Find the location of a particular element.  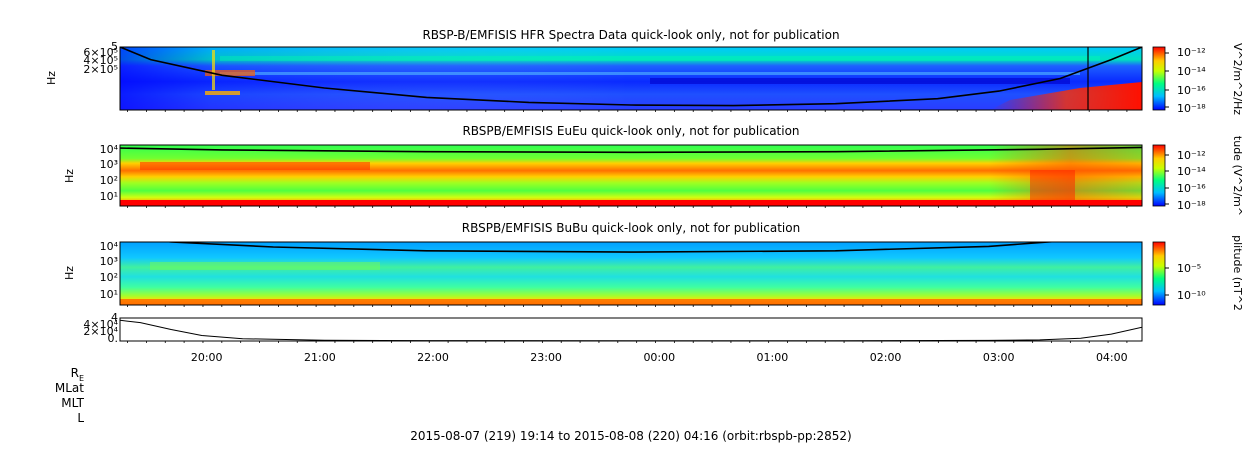

panel3-colorbar: 10⁻⁵ 10⁻¹⁰ plitude (nT^2 is located at coordinates (1198, 273).